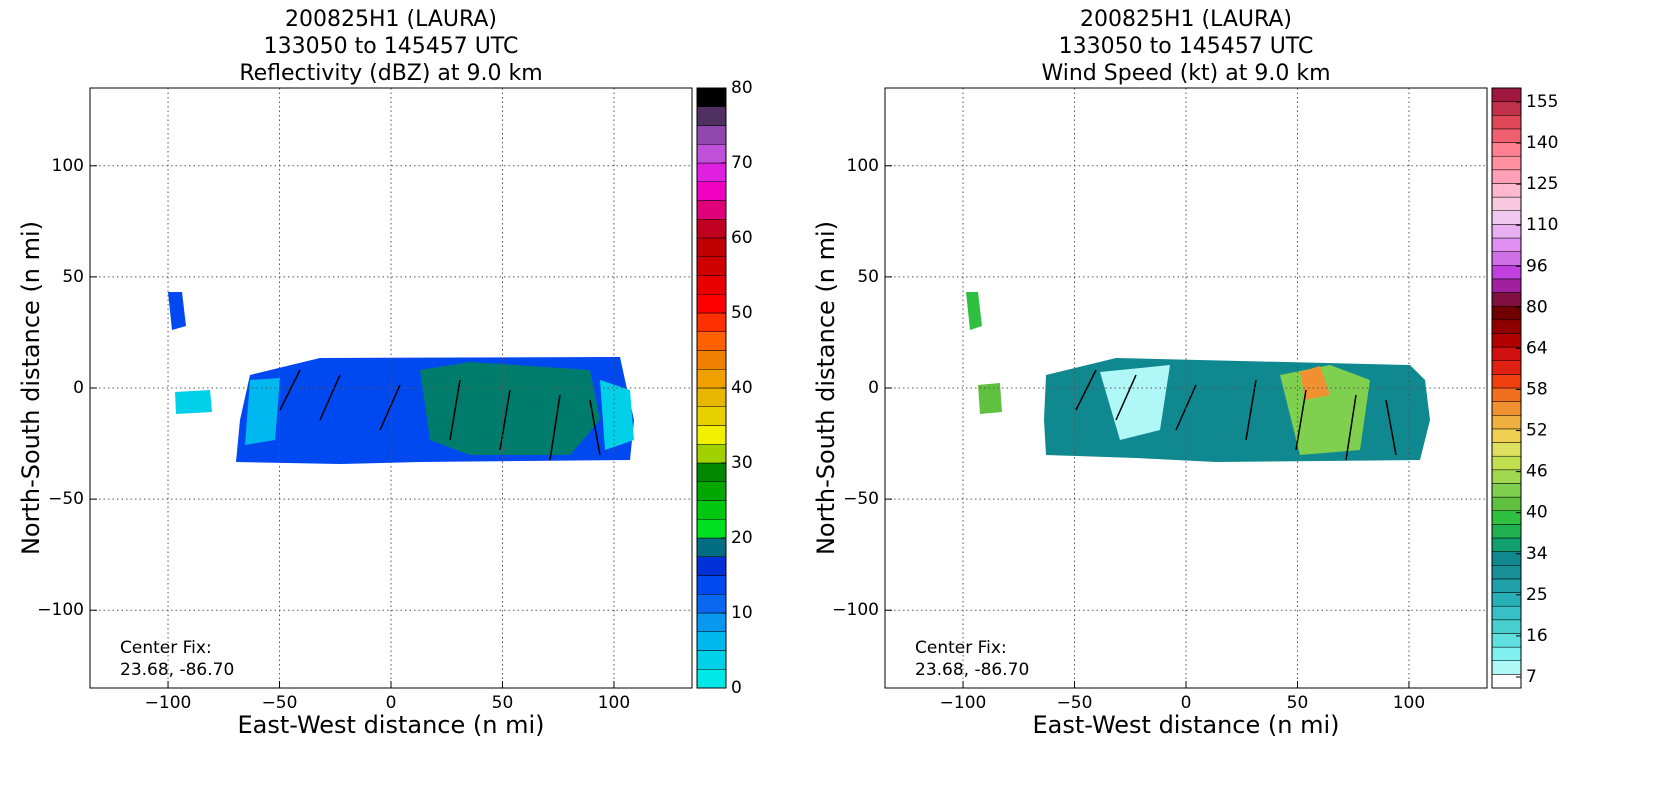 The height and width of the screenshot is (787, 1654). I want to click on x-tick-label: −100, so click(963, 703).